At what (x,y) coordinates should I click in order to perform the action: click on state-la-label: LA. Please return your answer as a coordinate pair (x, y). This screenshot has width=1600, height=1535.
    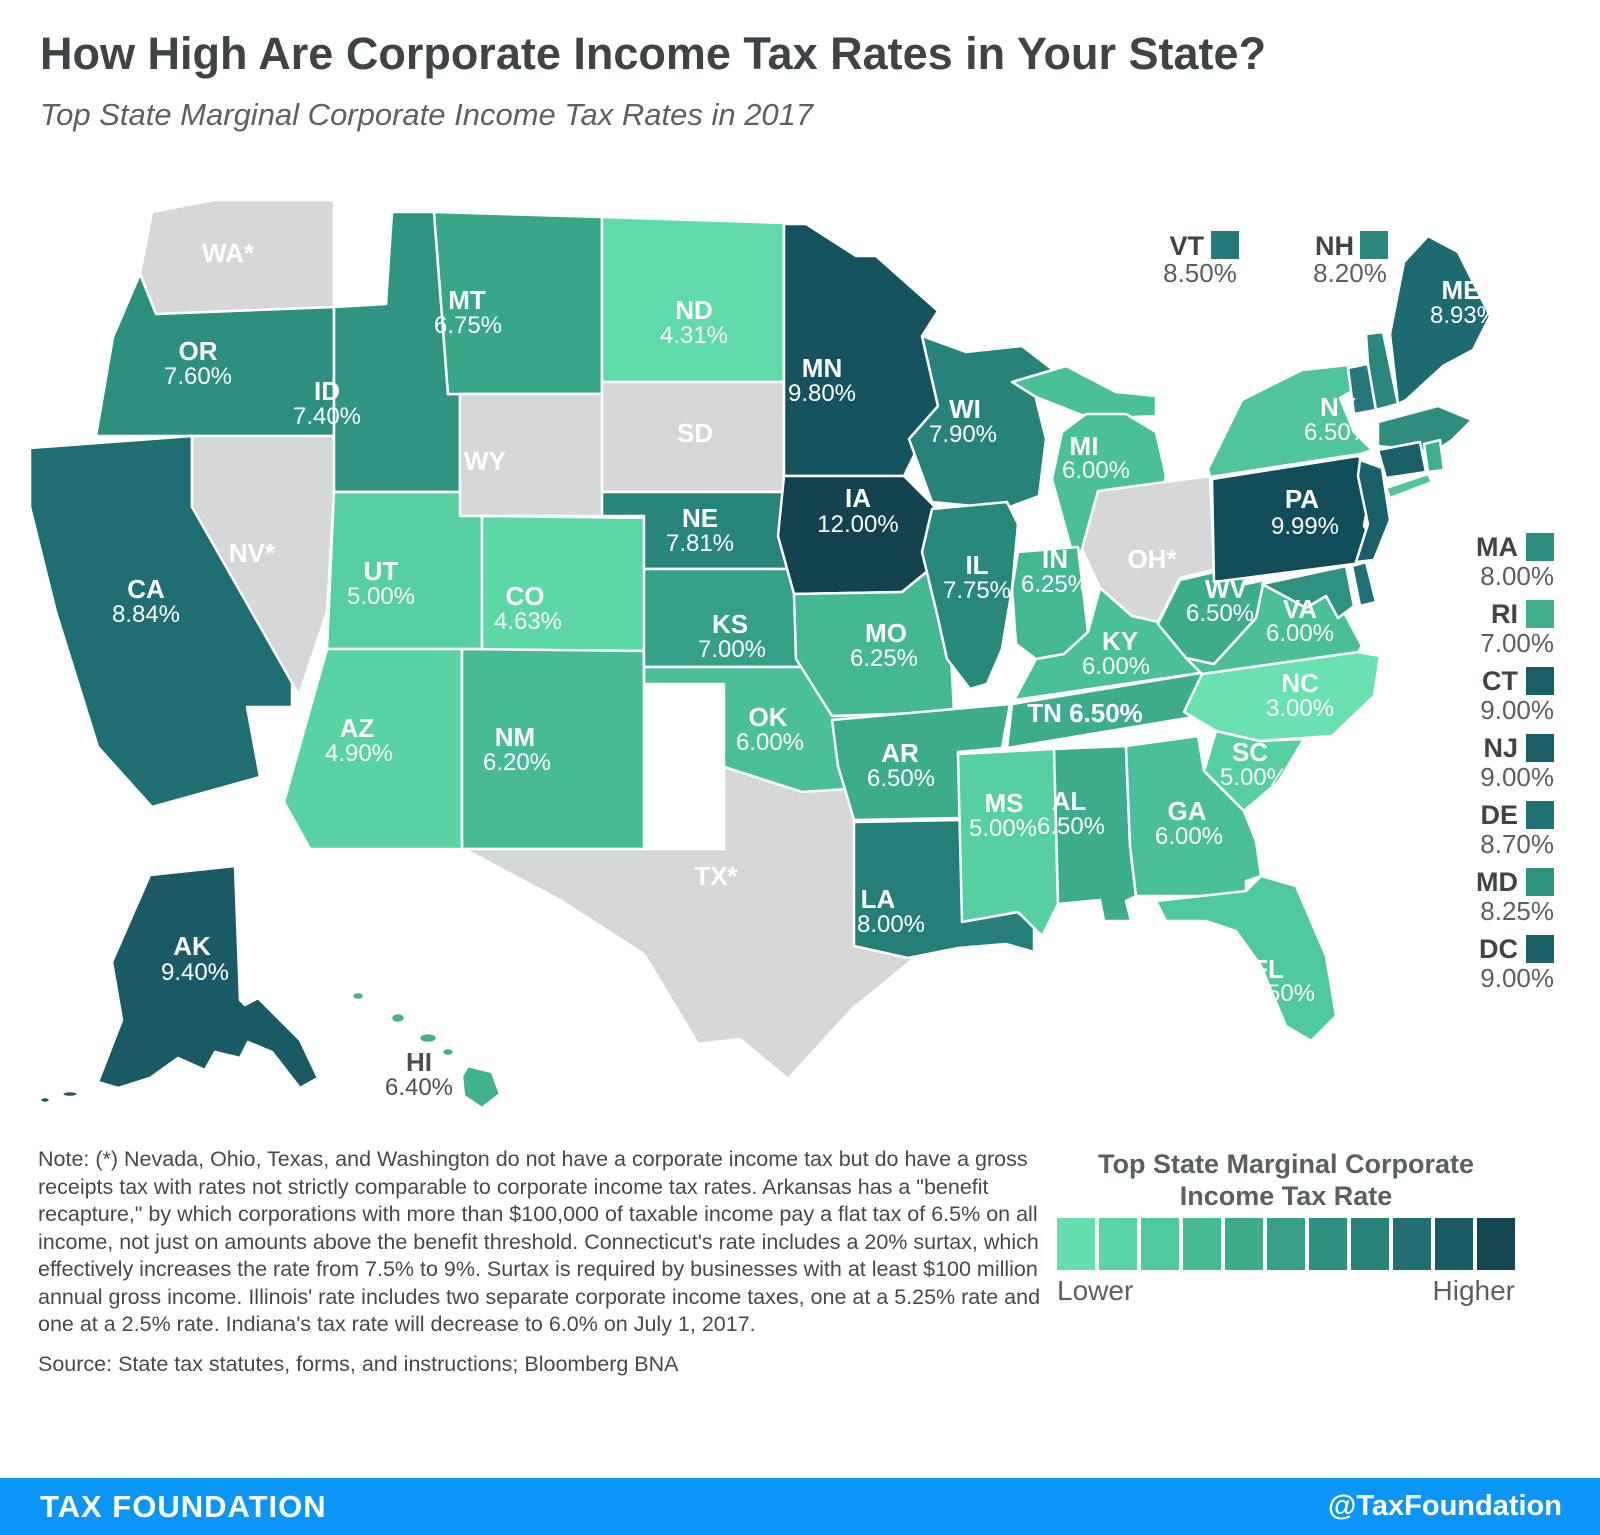
    Looking at the image, I should click on (878, 899).